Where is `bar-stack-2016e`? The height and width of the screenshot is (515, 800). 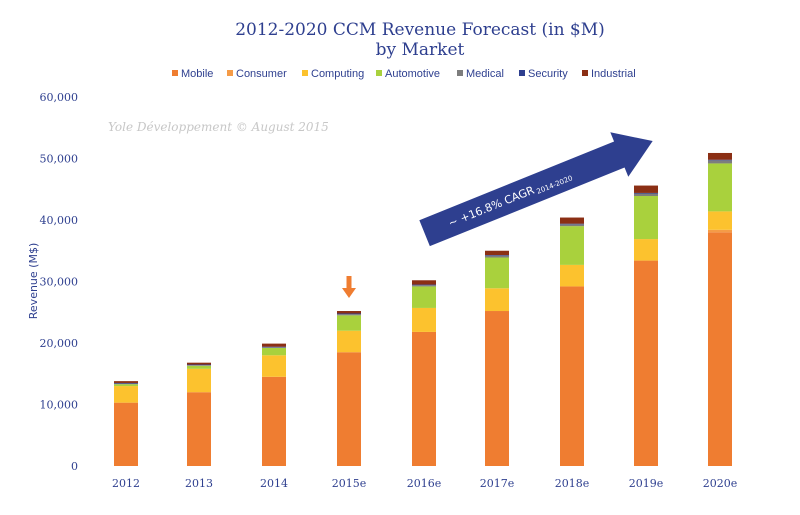 bar-stack-2016e is located at coordinates (424, 373).